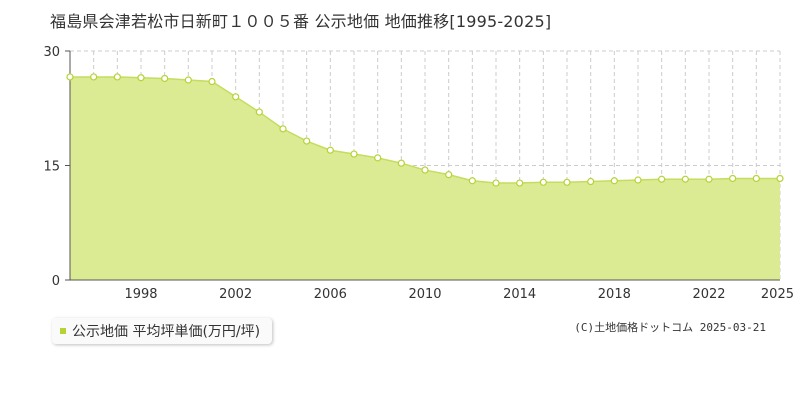  I want to click on copyright: (C)土地価格ドットコム 2025-03-21, so click(670, 327).